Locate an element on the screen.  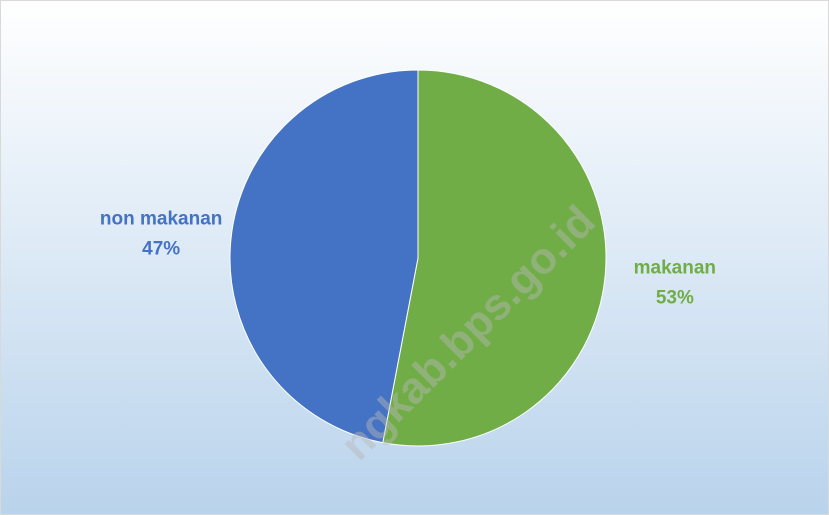
labels: makanan 53% non makanan 47% is located at coordinates (408, 259).